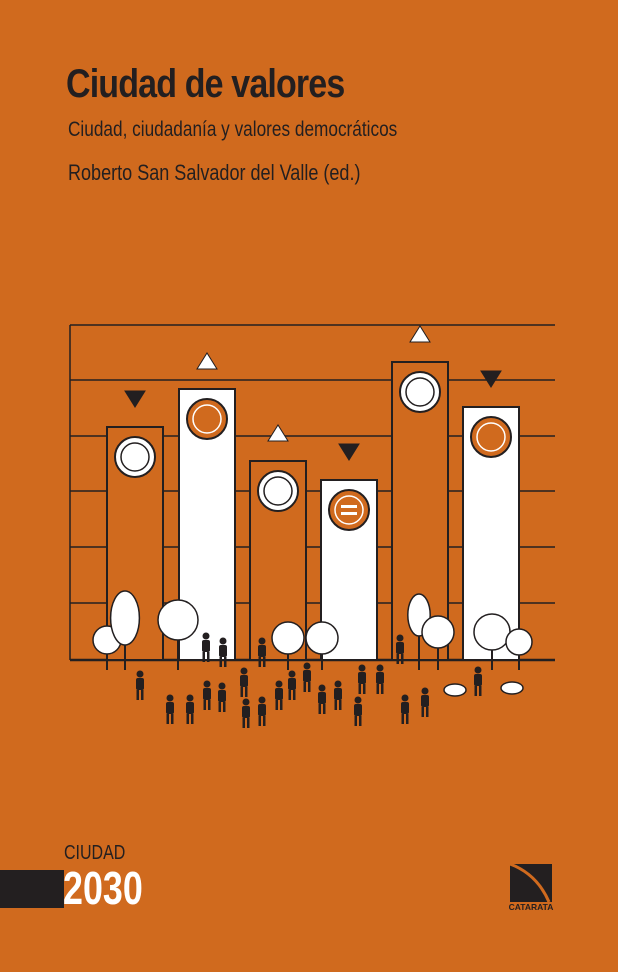 The image size is (618, 972). What do you see at coordinates (491, 437) in the screenshot?
I see `umbrella-family-icon` at bounding box center [491, 437].